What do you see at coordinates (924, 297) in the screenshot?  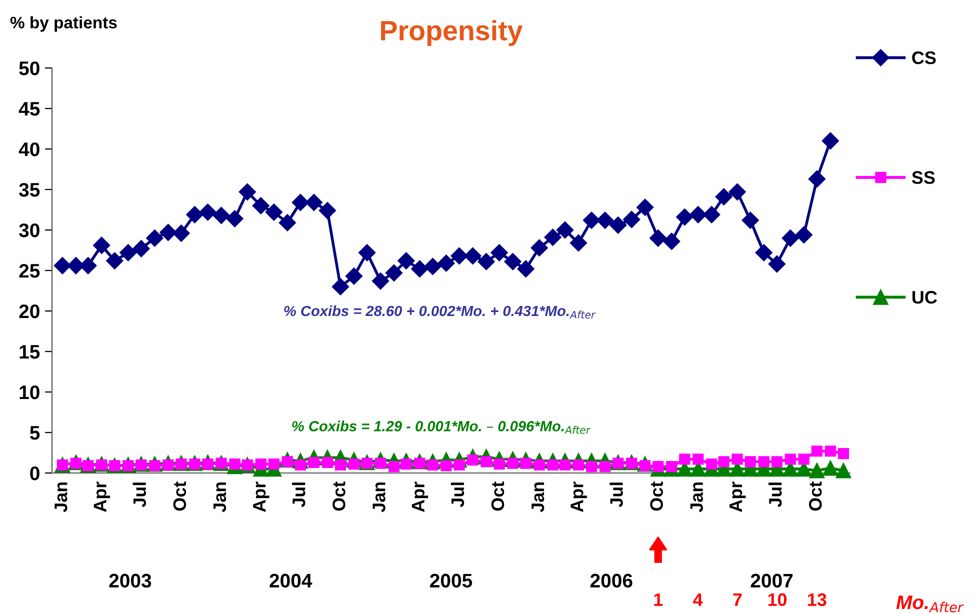 I see `legend-label: UC` at bounding box center [924, 297].